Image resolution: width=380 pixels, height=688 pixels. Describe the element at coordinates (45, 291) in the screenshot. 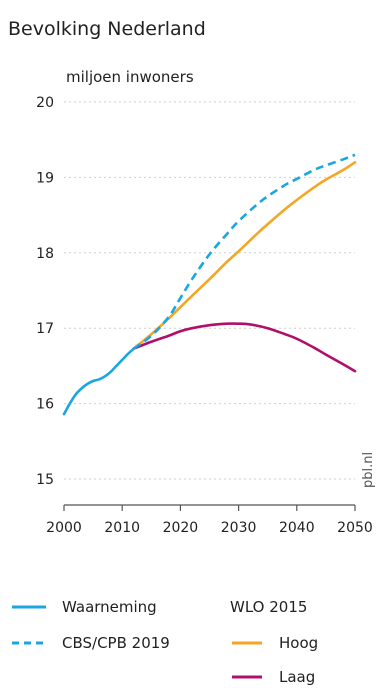

I see `y-tick-labels: 15 16 17 18 19 20` at that location.